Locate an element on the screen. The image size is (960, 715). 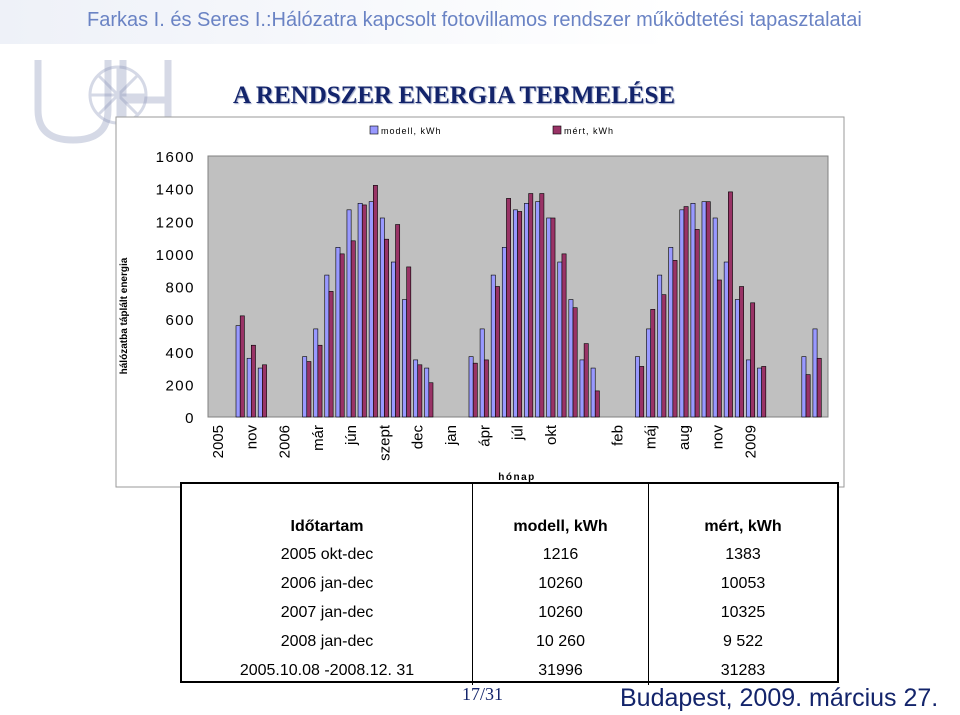
legend-swatch-modell is located at coordinates (374, 130).